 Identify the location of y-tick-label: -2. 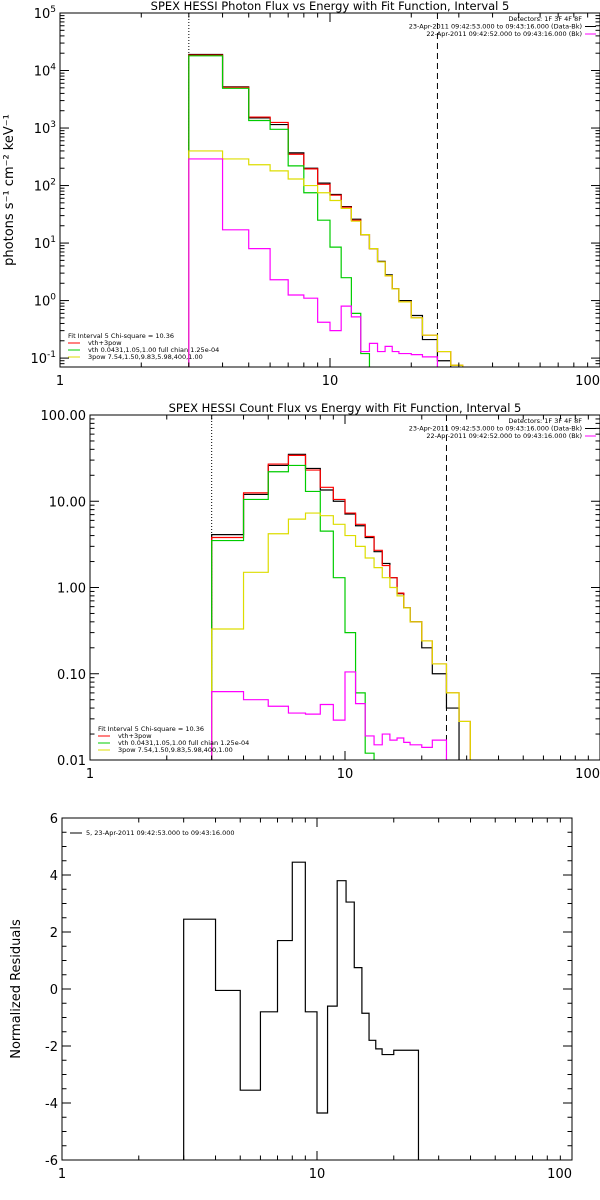
(51, 1047).